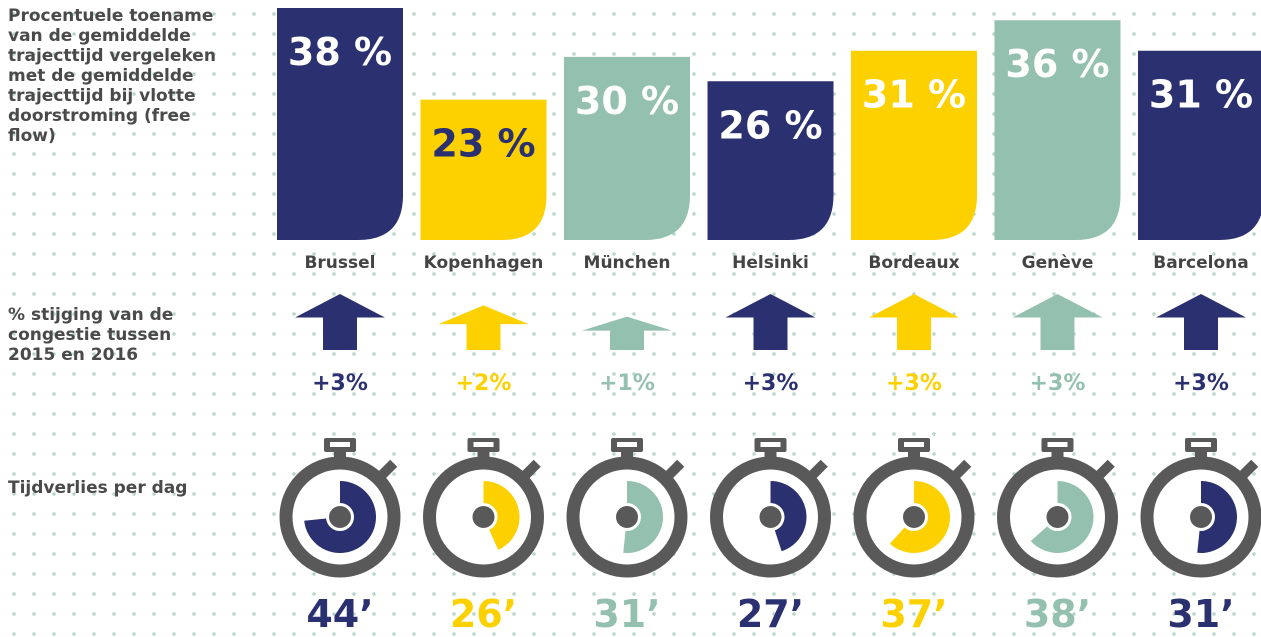 This screenshot has width=1261, height=637. What do you see at coordinates (913, 614) in the screenshot?
I see `time-label: 37’` at bounding box center [913, 614].